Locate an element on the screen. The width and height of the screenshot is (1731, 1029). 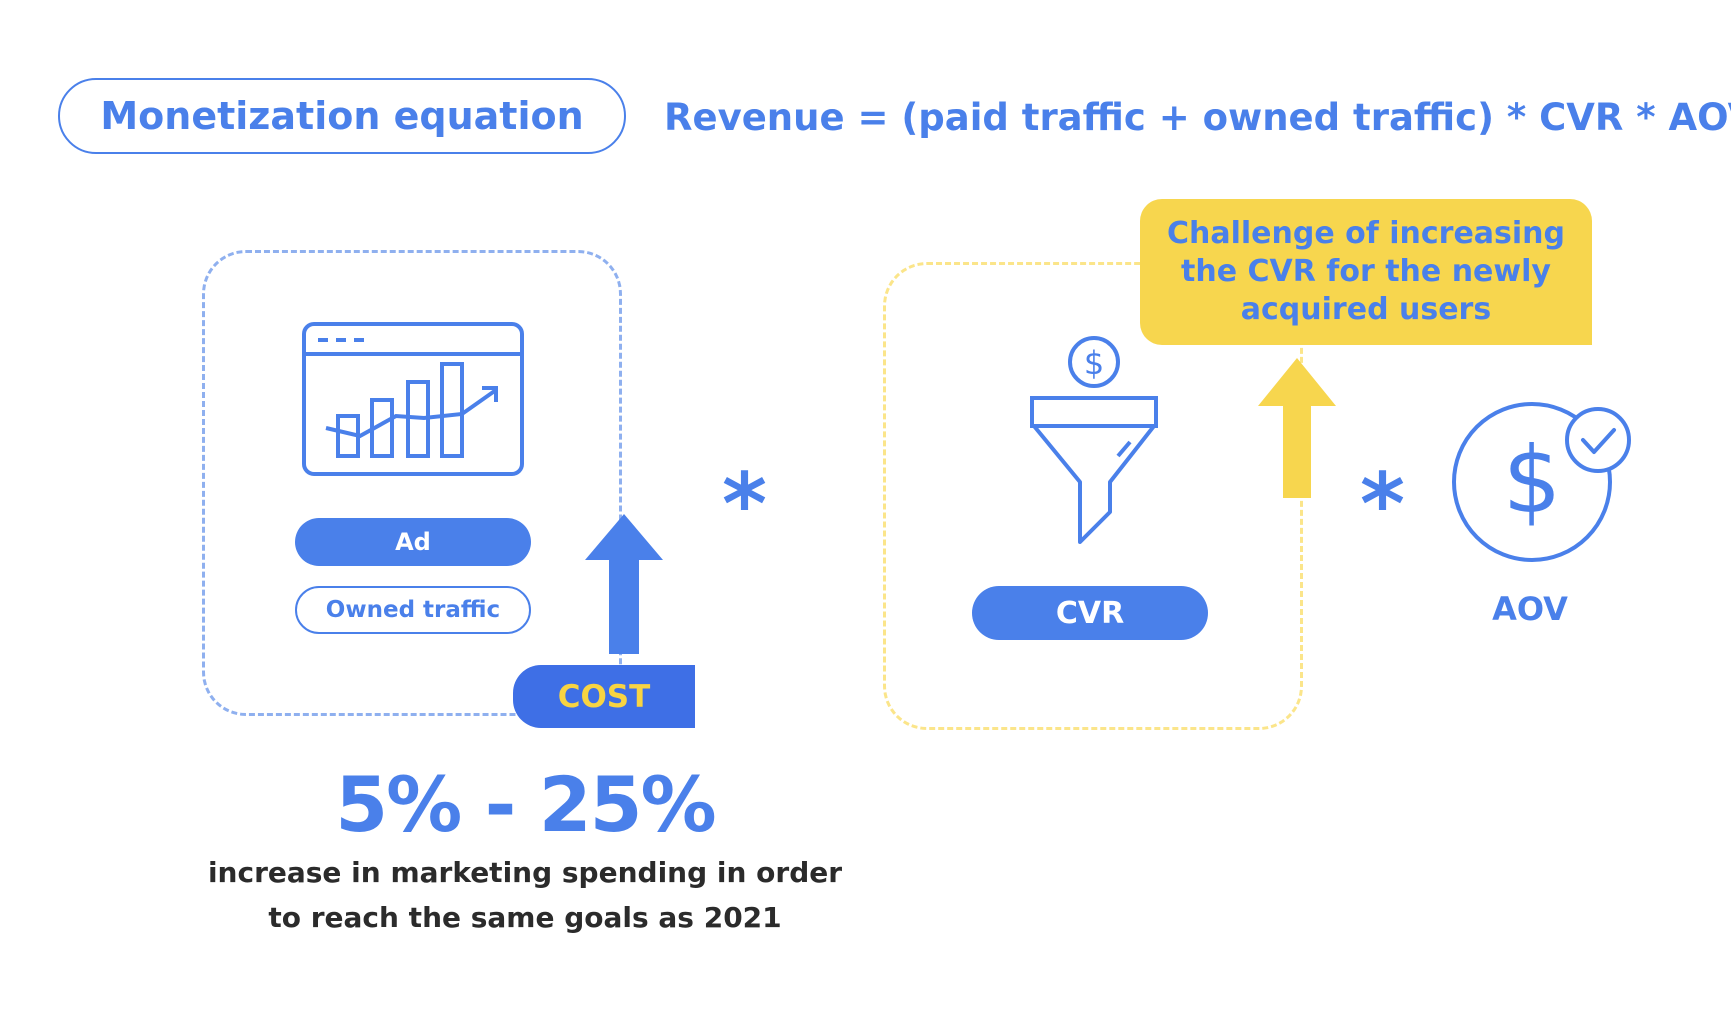
cvr-label: CVR is located at coordinates (1090, 613).